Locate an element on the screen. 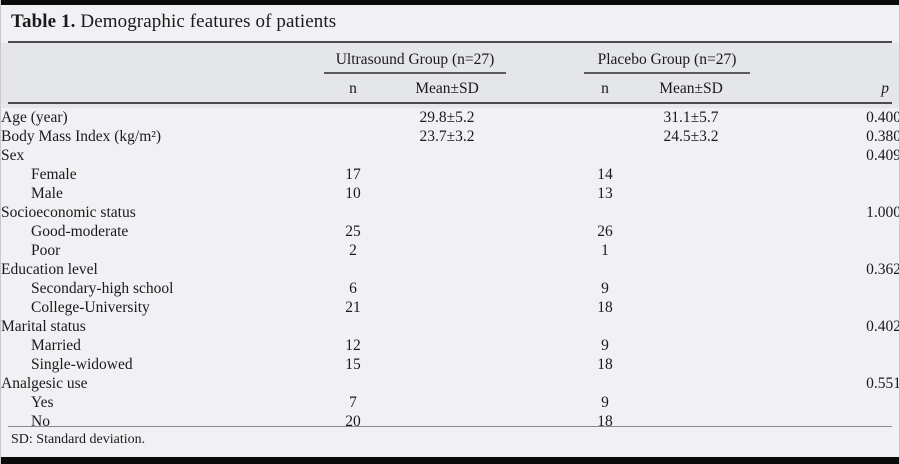 Image resolution: width=900 pixels, height=464 pixels. table-row: Secondary-high school 6 9 is located at coordinates (450, 288).